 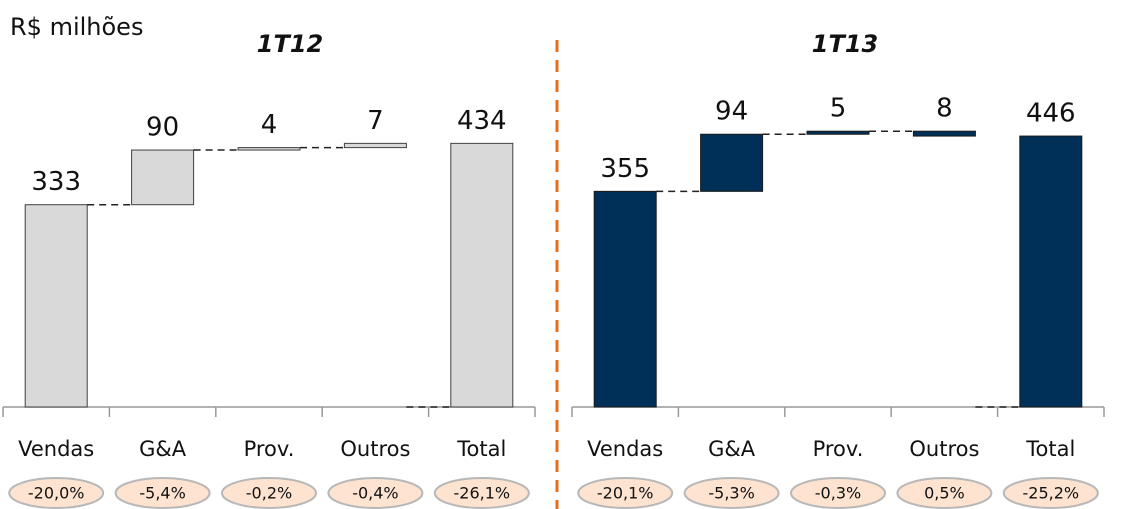 I want to click on share-label: 0,5%, so click(x=944, y=493).